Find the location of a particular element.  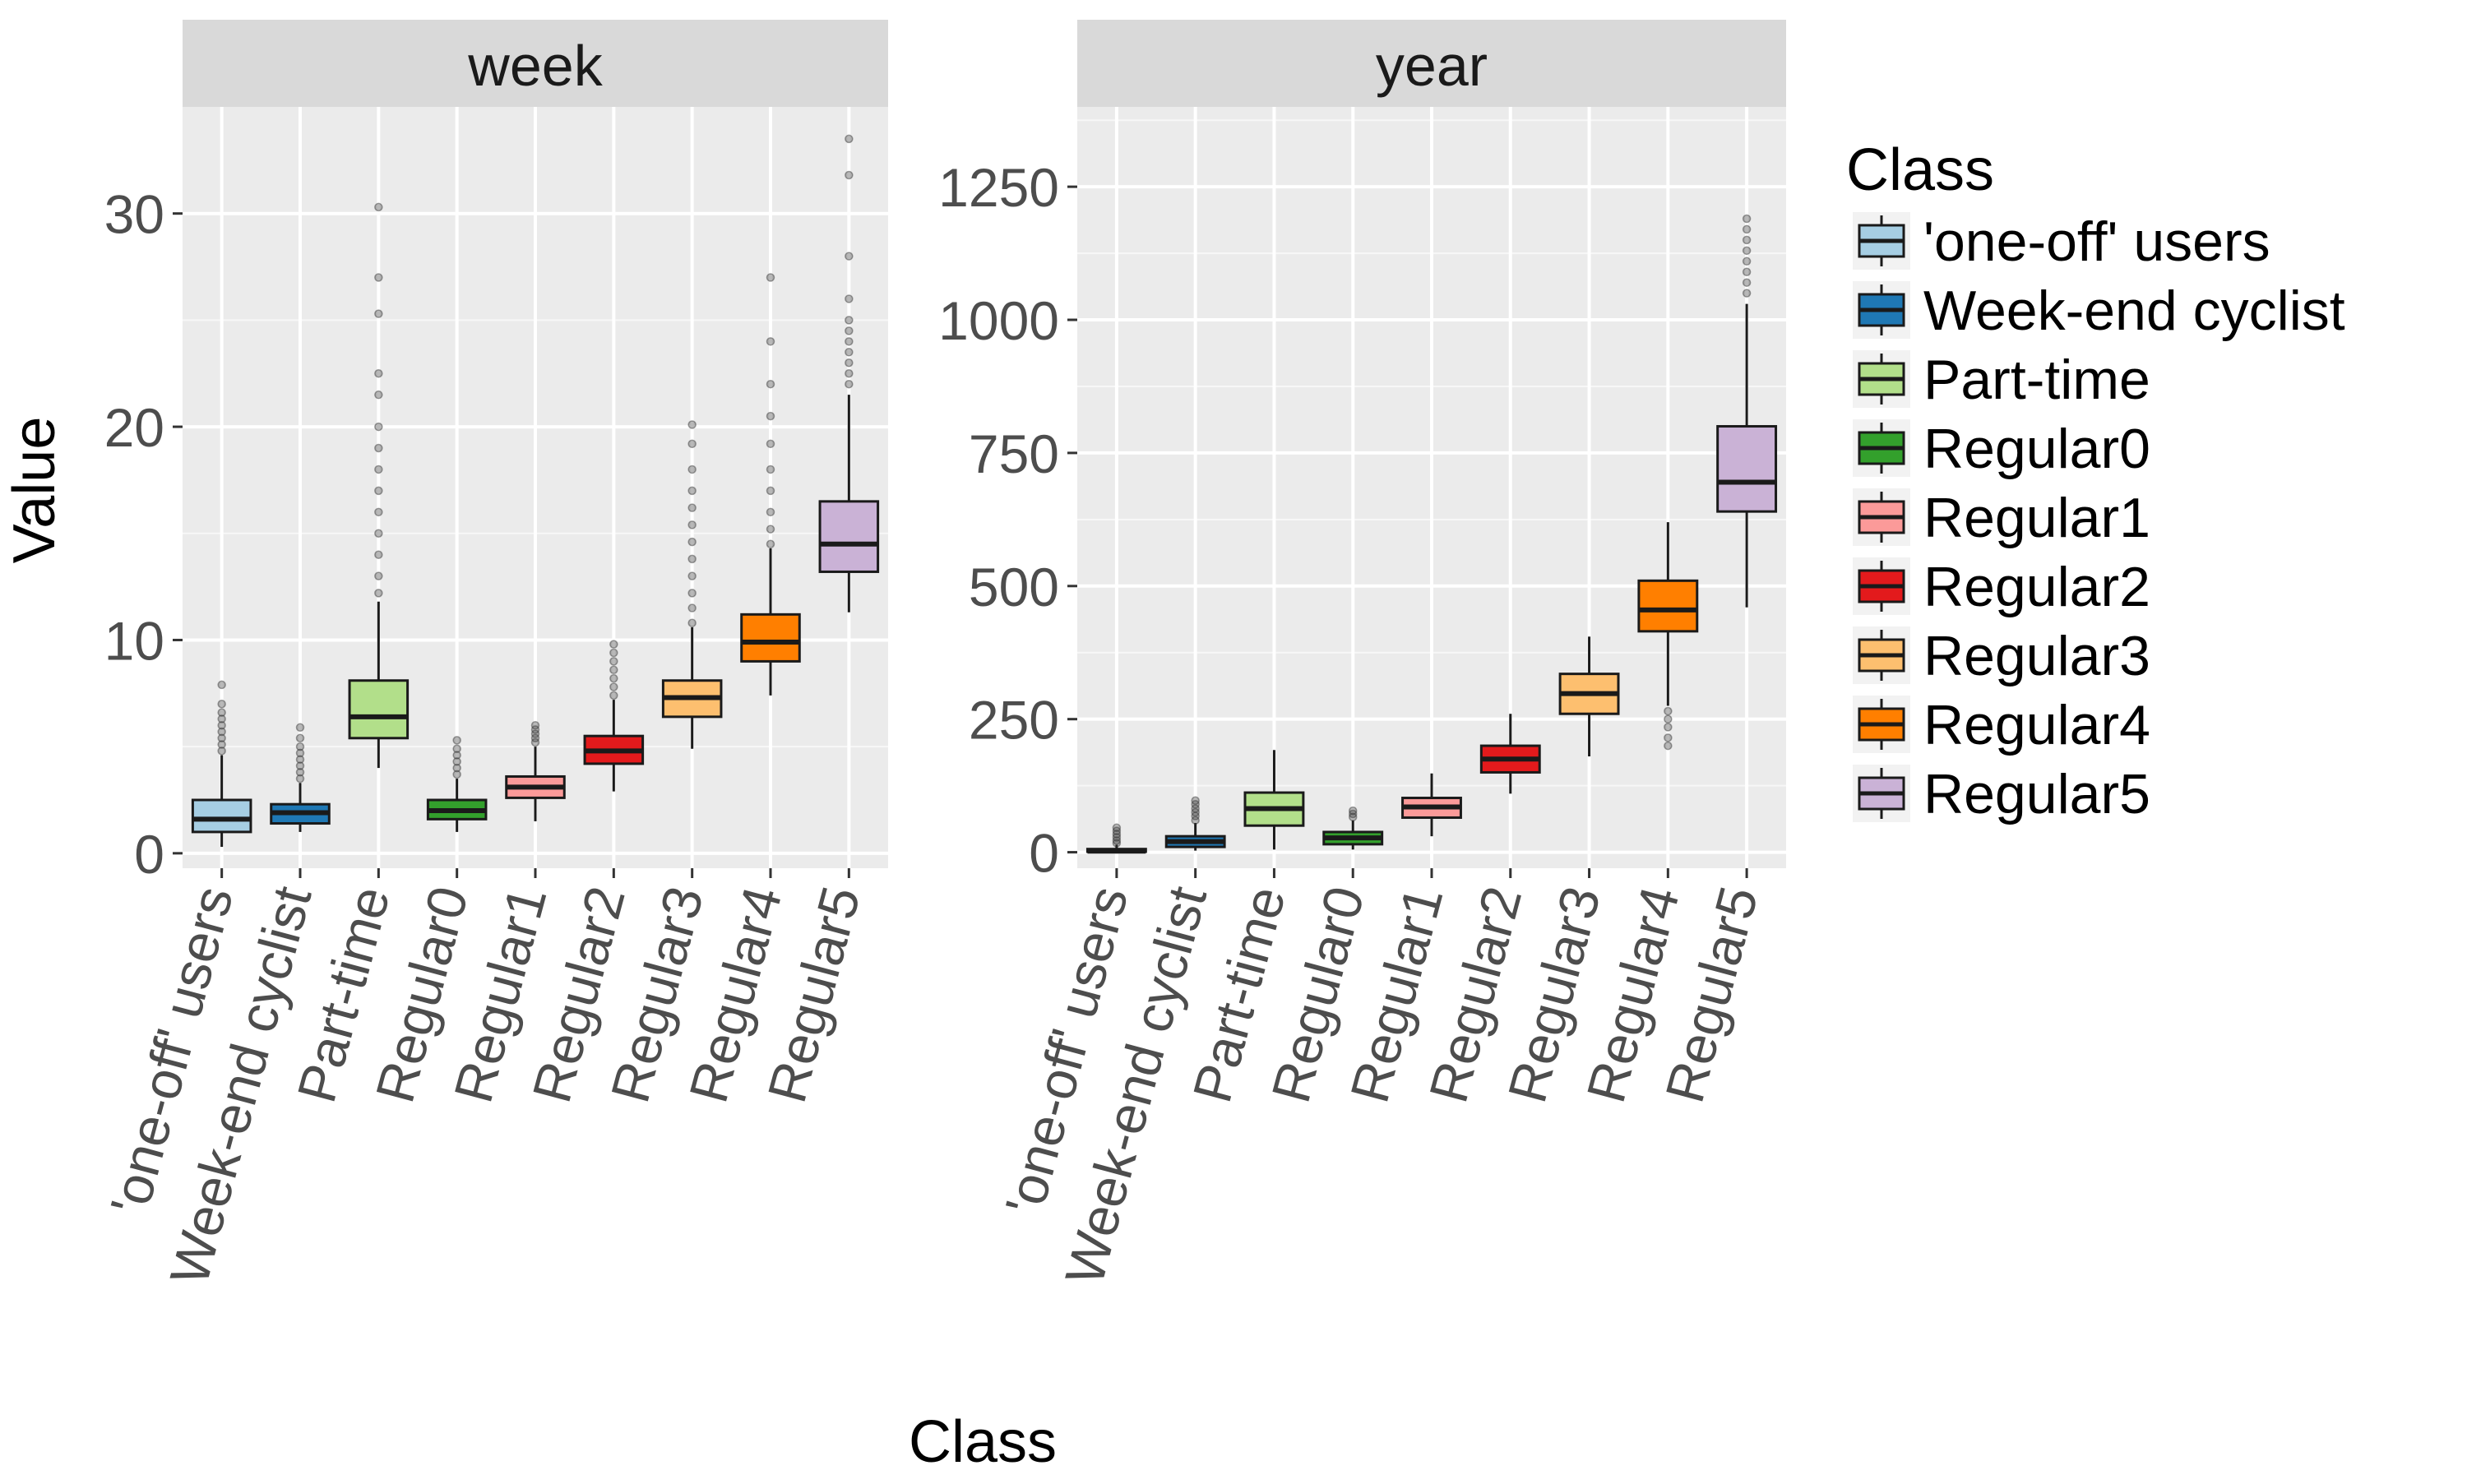

legend-entry-5: Regular2 is located at coordinates (2001, 587).